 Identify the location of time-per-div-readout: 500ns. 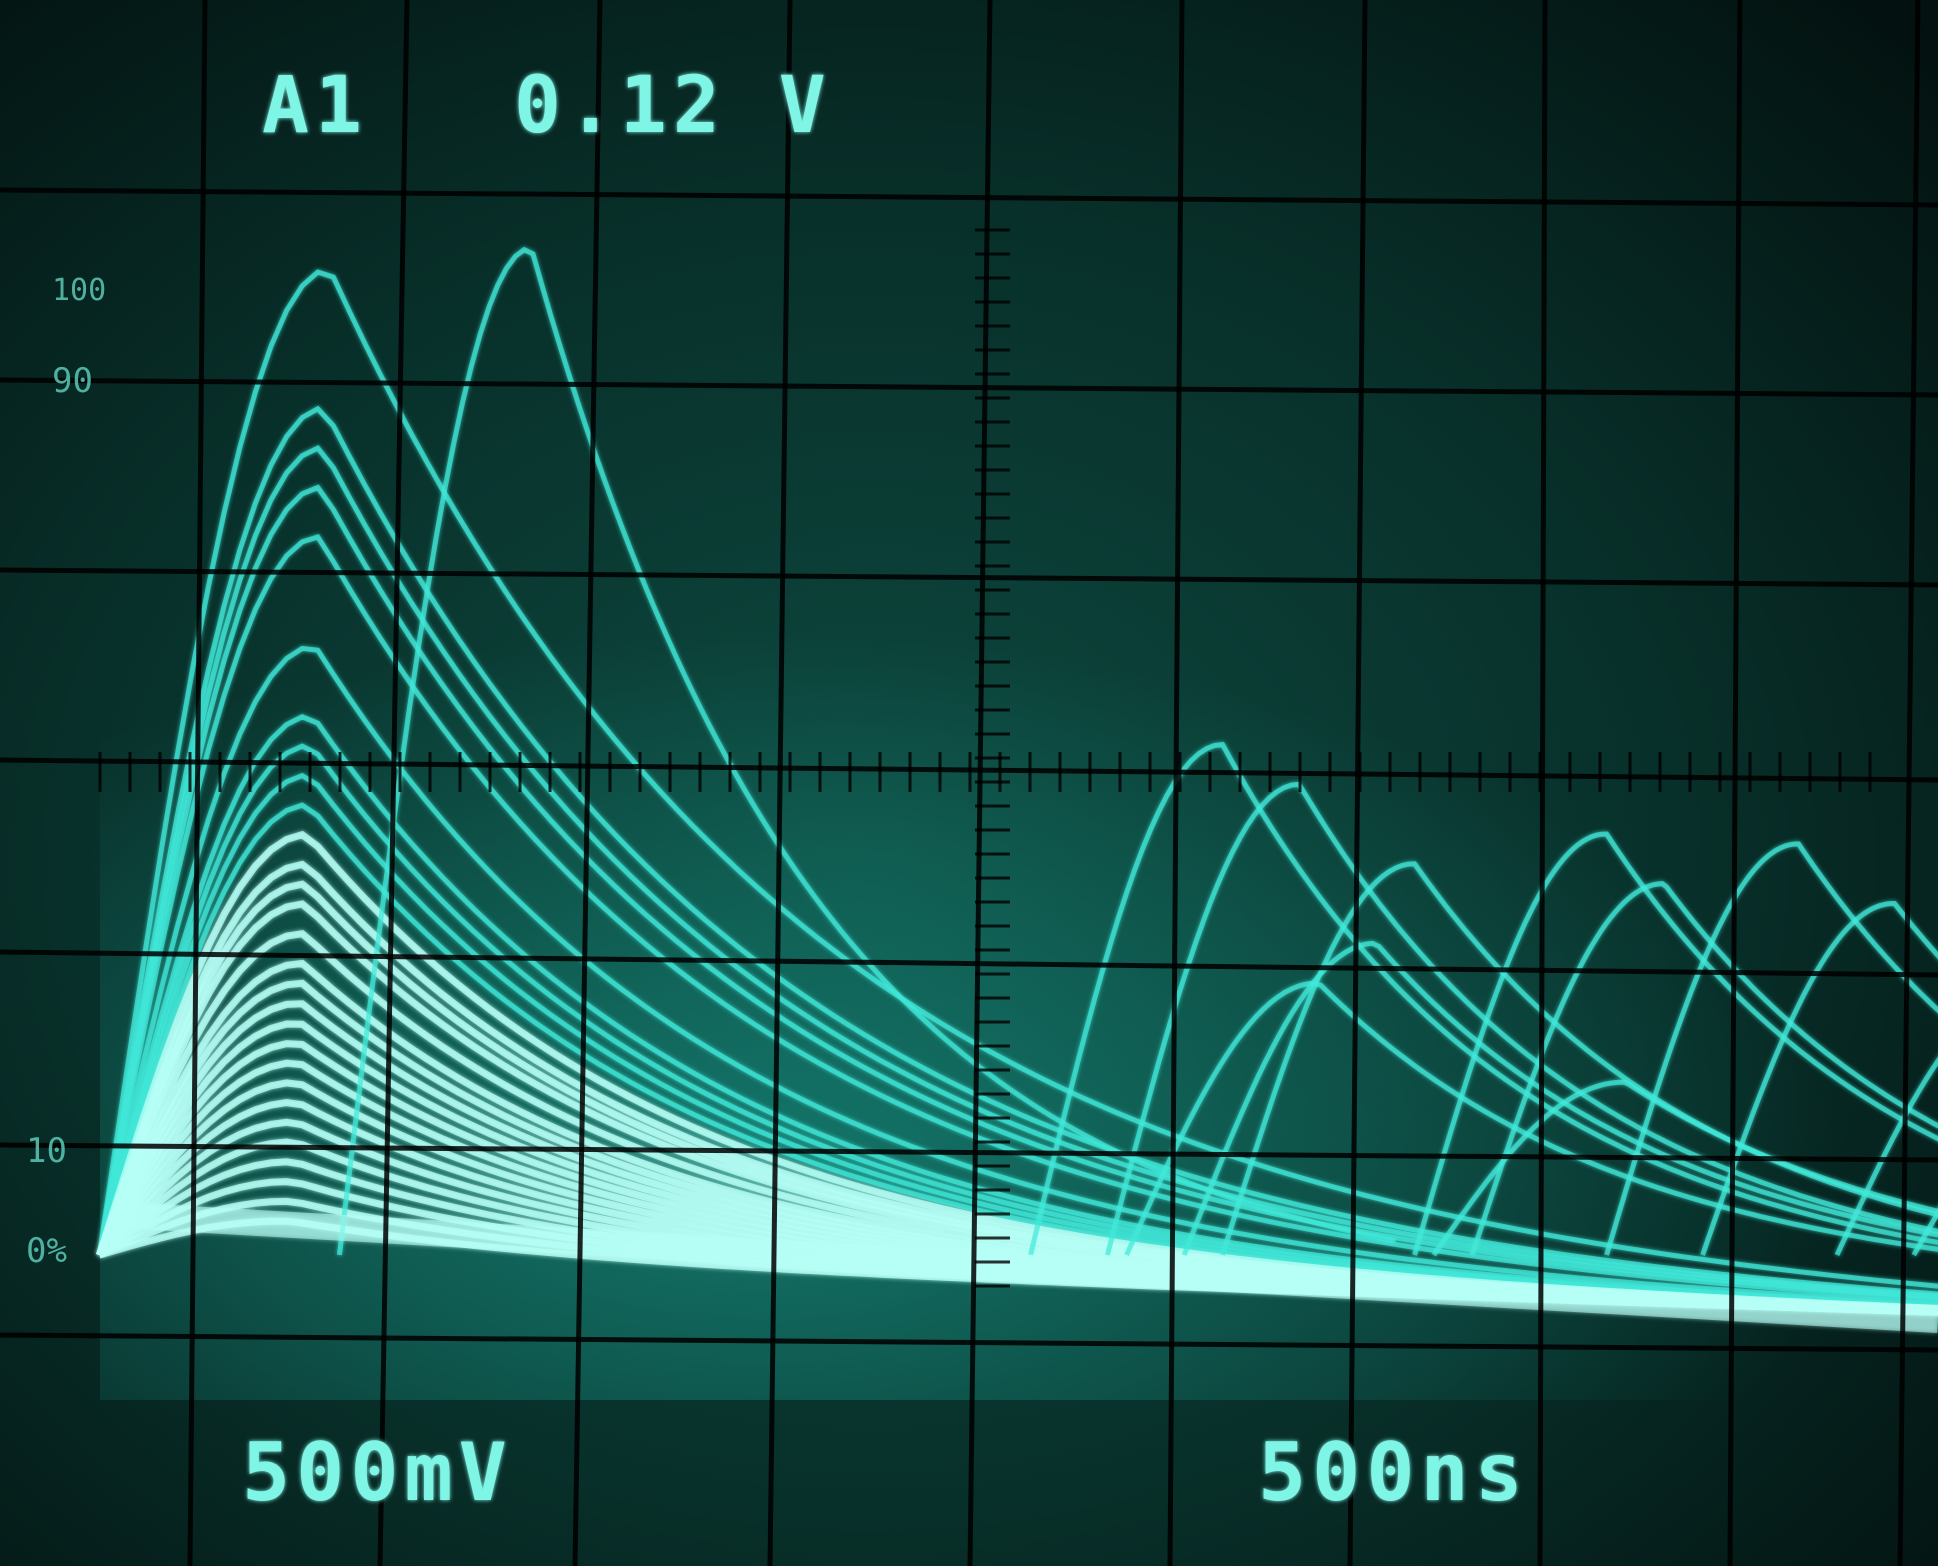
(1393, 1472).